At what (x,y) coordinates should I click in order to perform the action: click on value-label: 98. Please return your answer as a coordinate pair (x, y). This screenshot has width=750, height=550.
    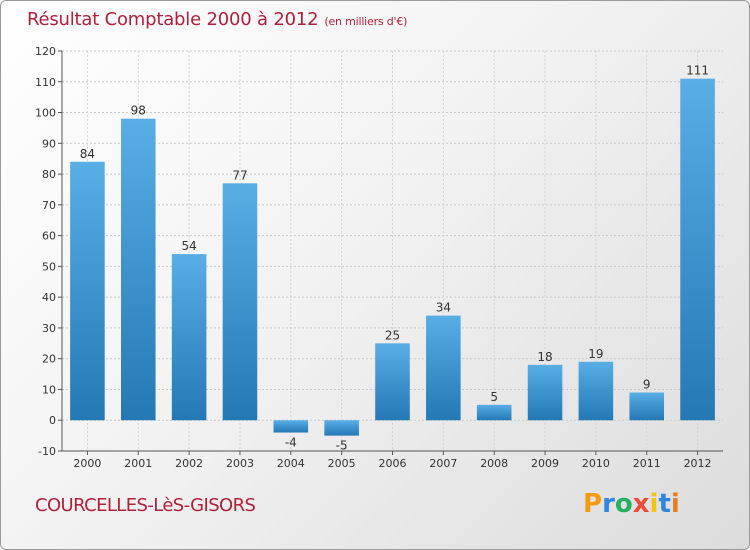
    Looking at the image, I should click on (138, 111).